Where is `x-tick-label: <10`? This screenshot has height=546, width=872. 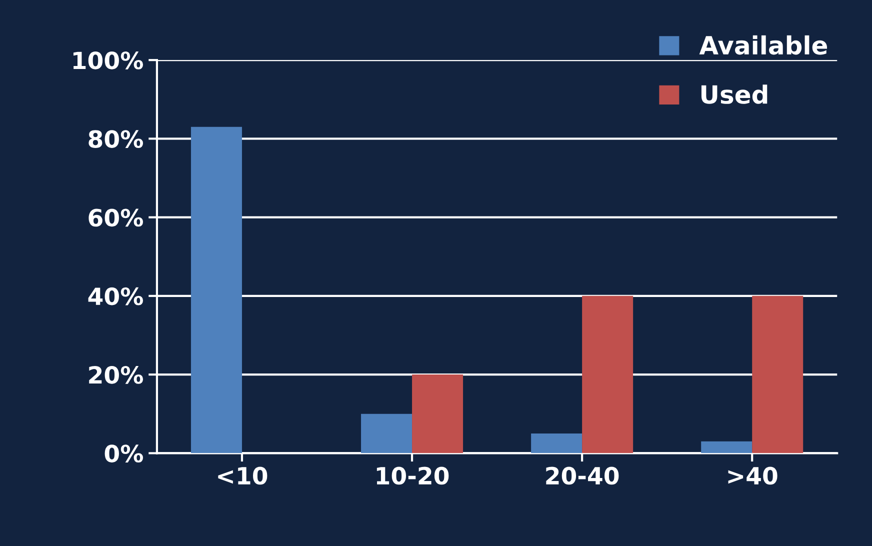 x-tick-label: <10 is located at coordinates (243, 475).